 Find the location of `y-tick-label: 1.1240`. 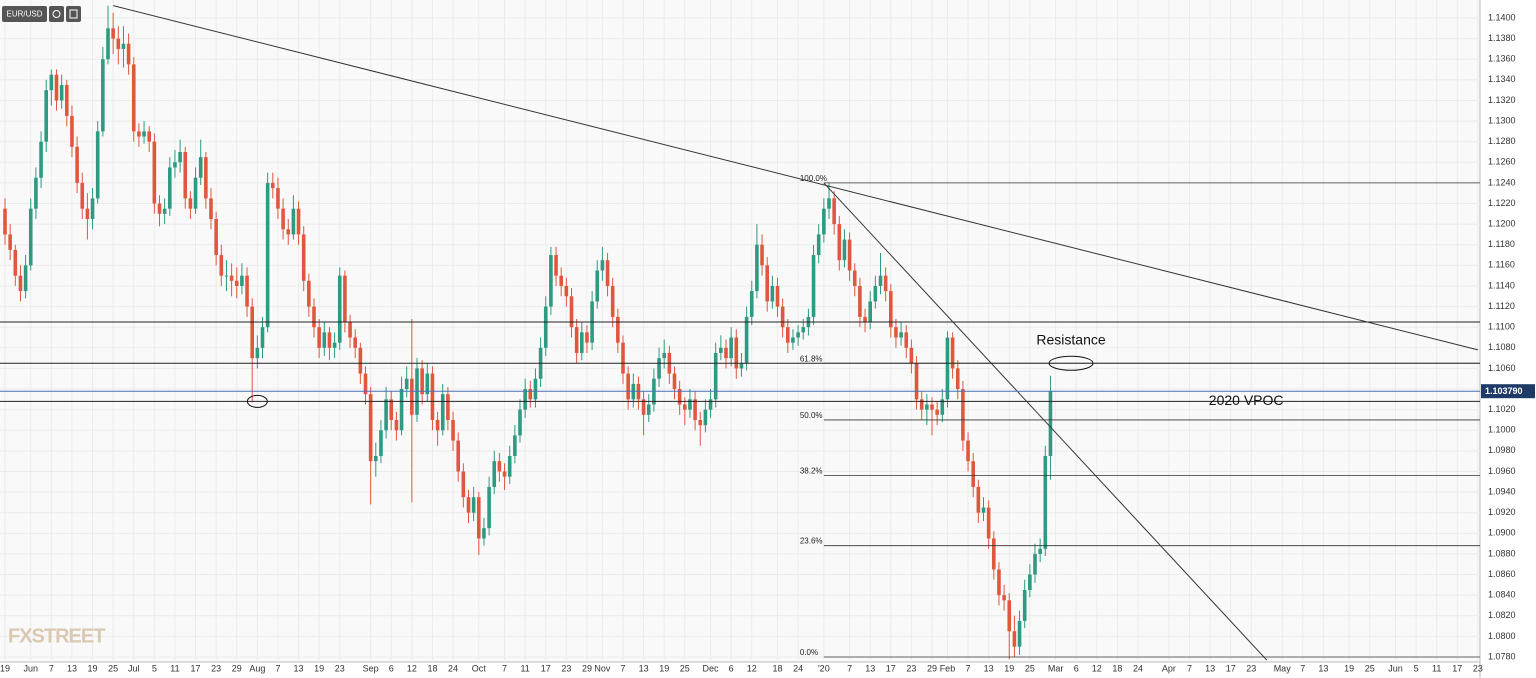

y-tick-label: 1.1240 is located at coordinates (1502, 182).